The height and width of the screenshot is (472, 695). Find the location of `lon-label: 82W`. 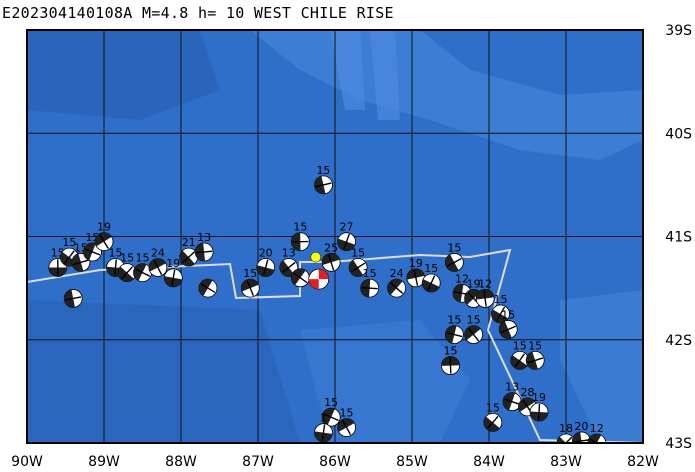

lon-label: 82W is located at coordinates (643, 462).